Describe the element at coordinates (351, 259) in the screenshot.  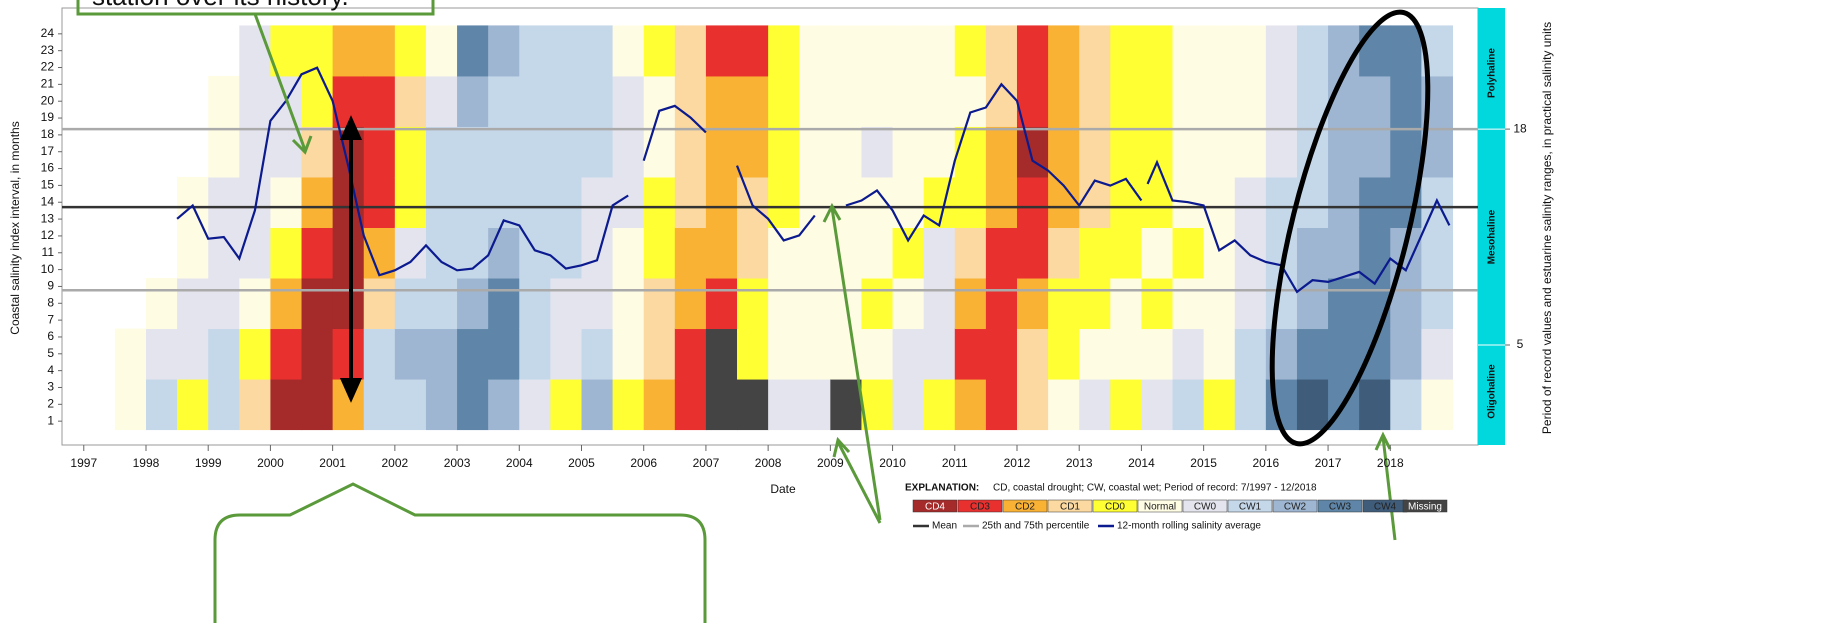
I see `range-arrow` at that location.